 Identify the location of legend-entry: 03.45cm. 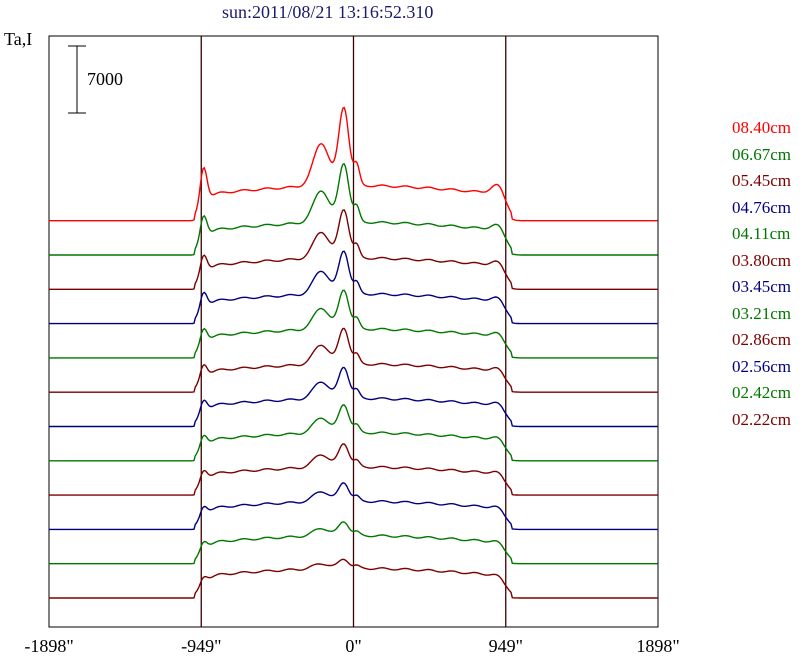
(762, 286).